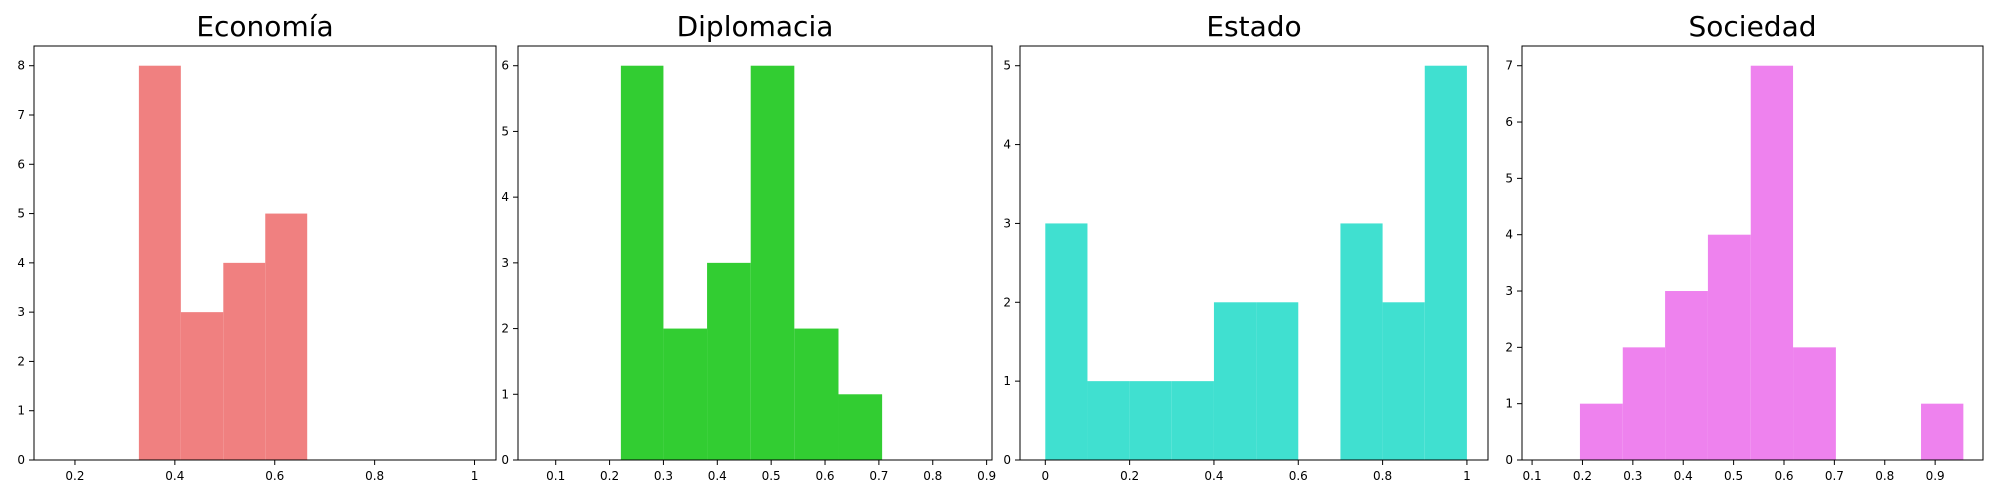 This screenshot has width=2000, height=500. What do you see at coordinates (1045, 476) in the screenshot?
I see `x-tick-label: 0` at bounding box center [1045, 476].